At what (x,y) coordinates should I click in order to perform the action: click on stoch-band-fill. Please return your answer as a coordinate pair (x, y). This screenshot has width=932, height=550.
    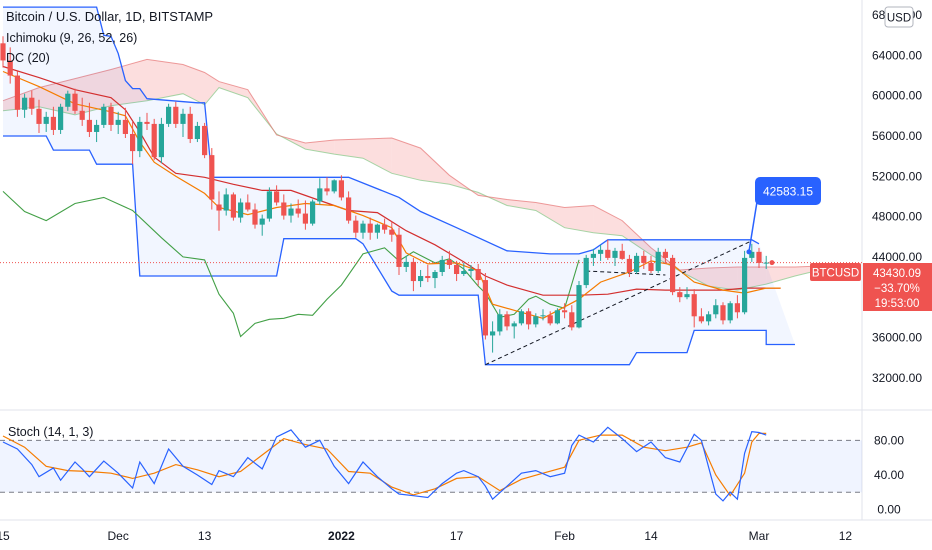
    Looking at the image, I should click on (431, 466).